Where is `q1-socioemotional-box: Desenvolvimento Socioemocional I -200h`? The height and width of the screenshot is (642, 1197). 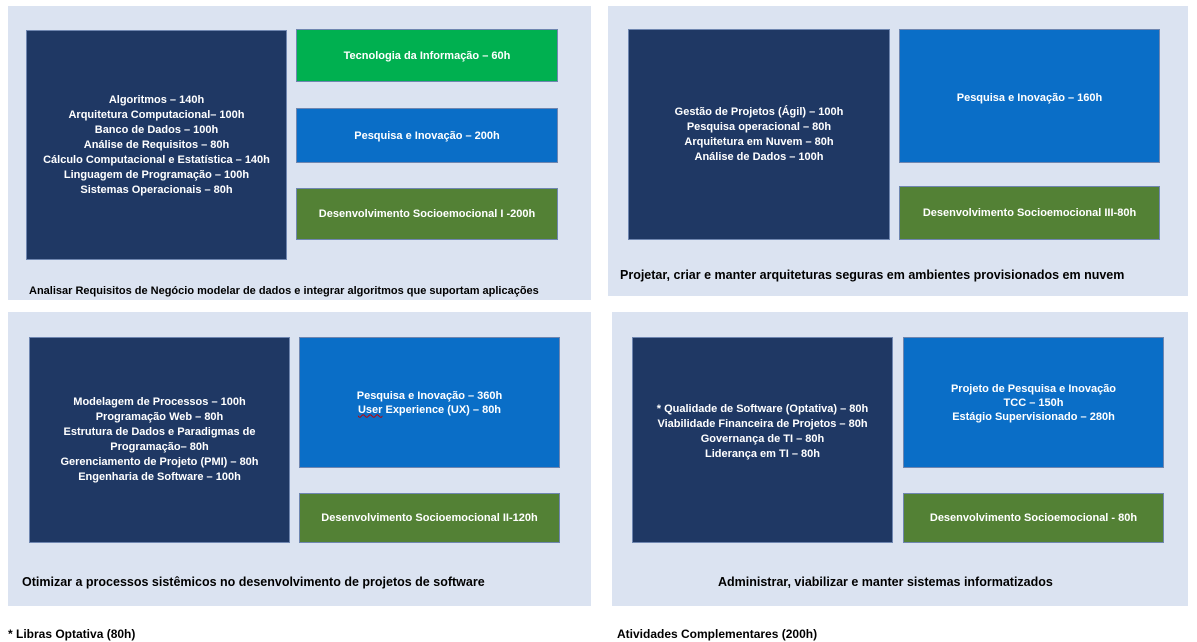
q1-socioemotional-box: Desenvolvimento Socioemocional I -200h is located at coordinates (427, 214).